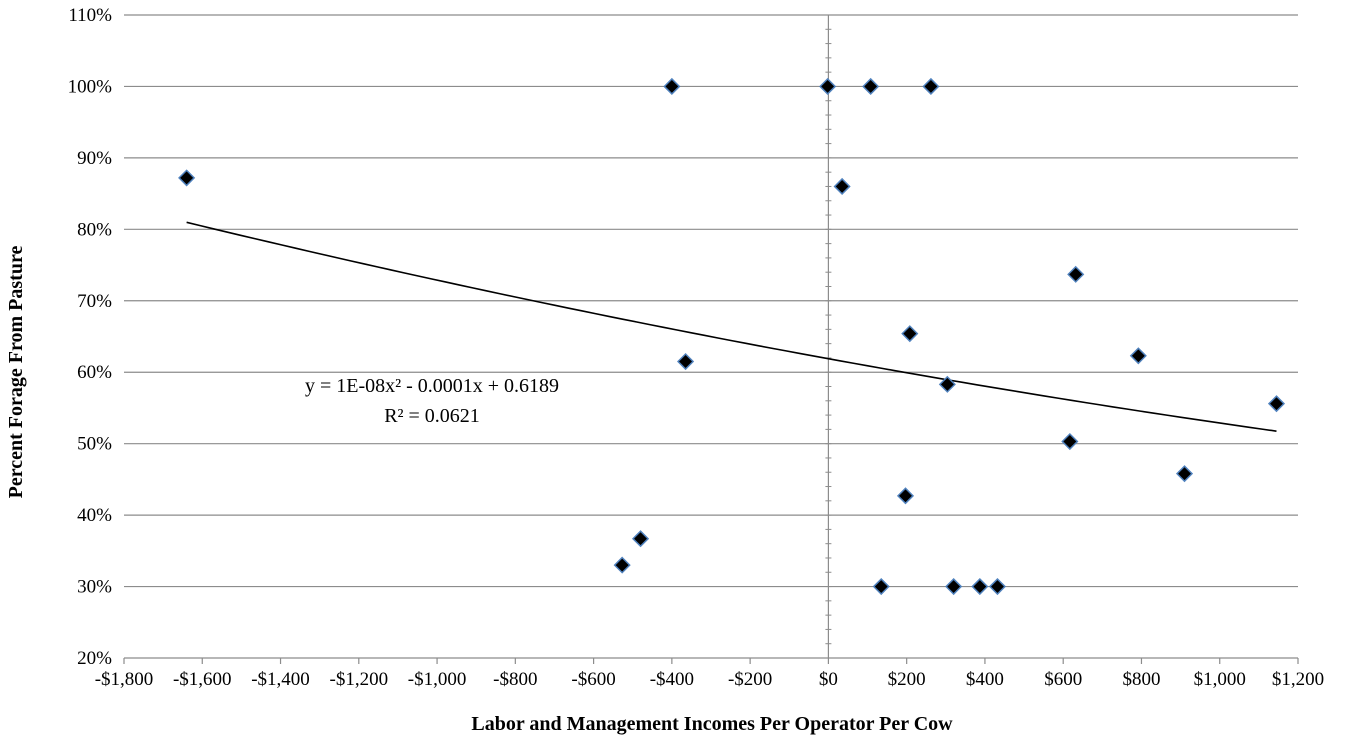 Image resolution: width=1346 pixels, height=742 pixels. What do you see at coordinates (280, 679) in the screenshot?
I see `x-tick-label: -$1,400` at bounding box center [280, 679].